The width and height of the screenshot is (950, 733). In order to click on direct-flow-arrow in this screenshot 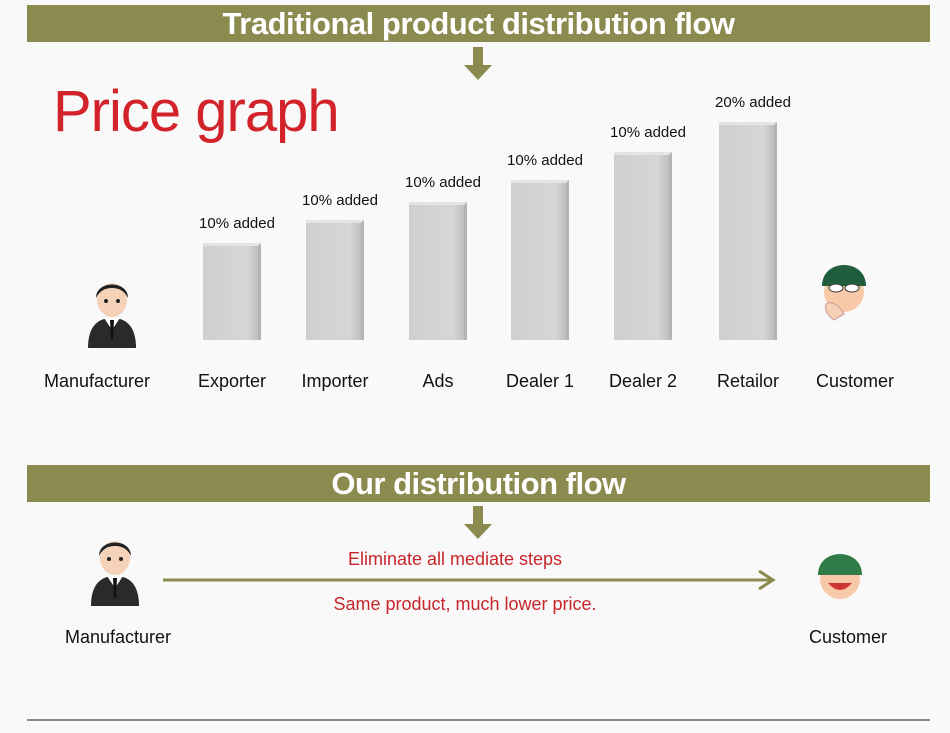, I will do `click(469, 580)`.